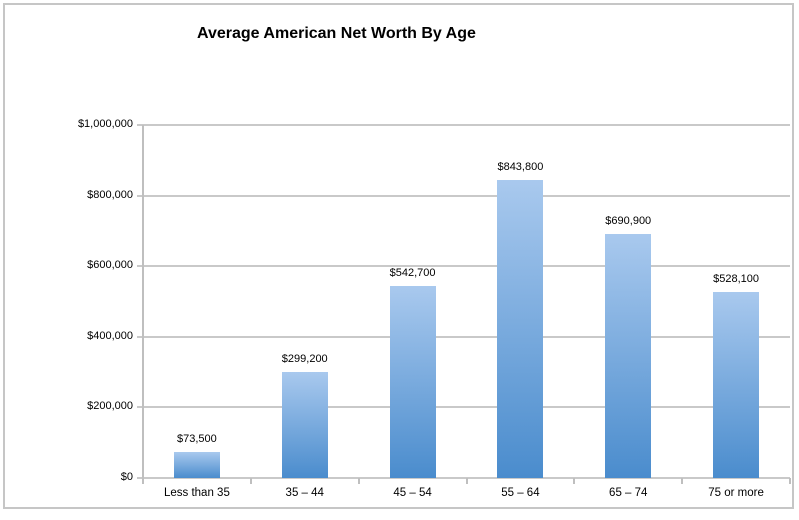 This screenshot has width=799, height=520. Describe the element at coordinates (110, 335) in the screenshot. I see `y-axis-tick-label: $400,000` at that location.